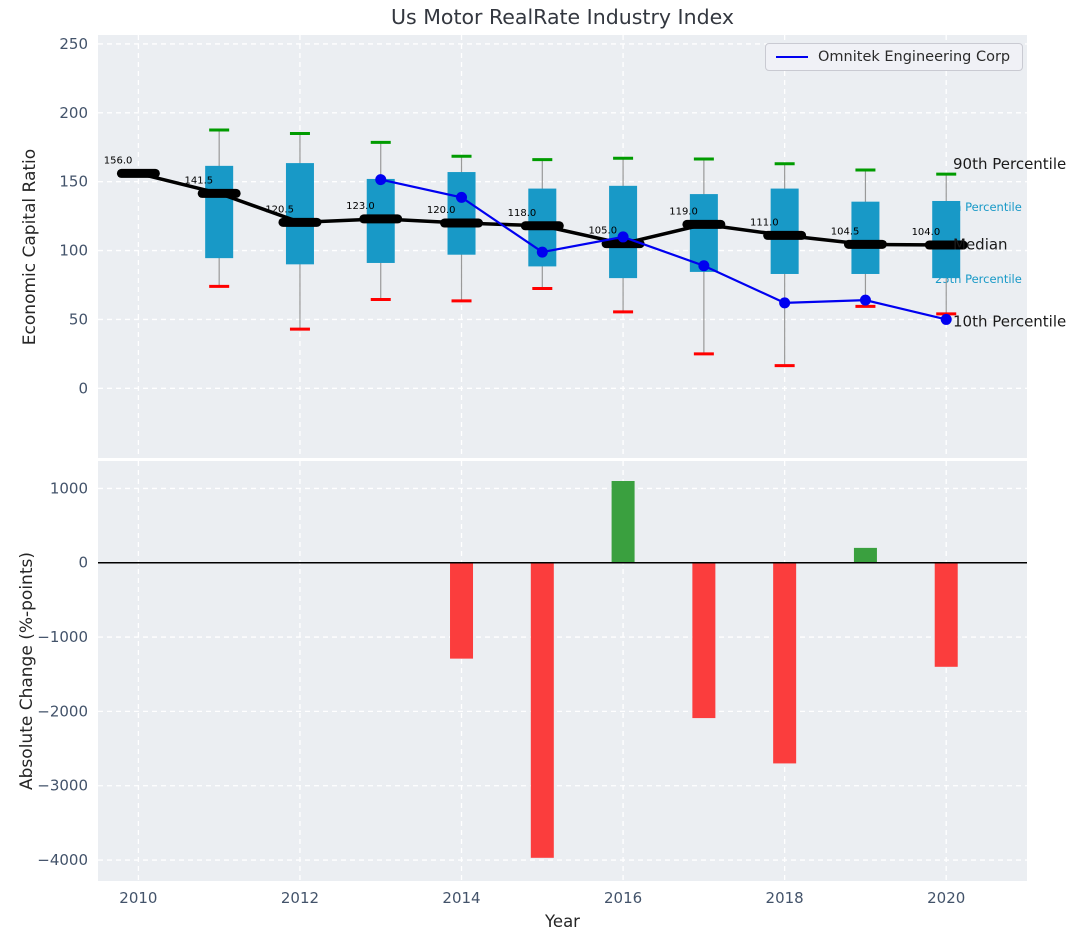 This screenshot has height=942, width=1092. I want to click on y-axis-label-top: Economic Capital Ratio, so click(30, 247).